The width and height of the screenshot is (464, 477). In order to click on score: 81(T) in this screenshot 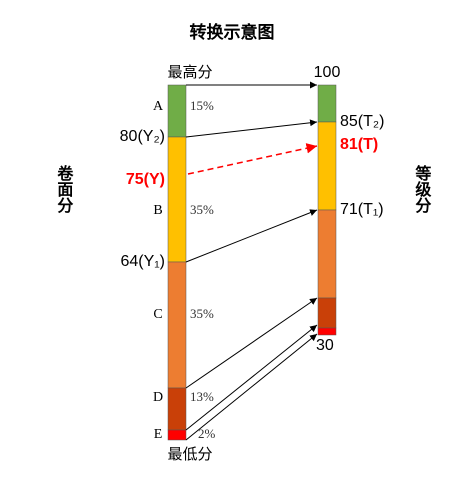, I will do `click(359, 144)`.